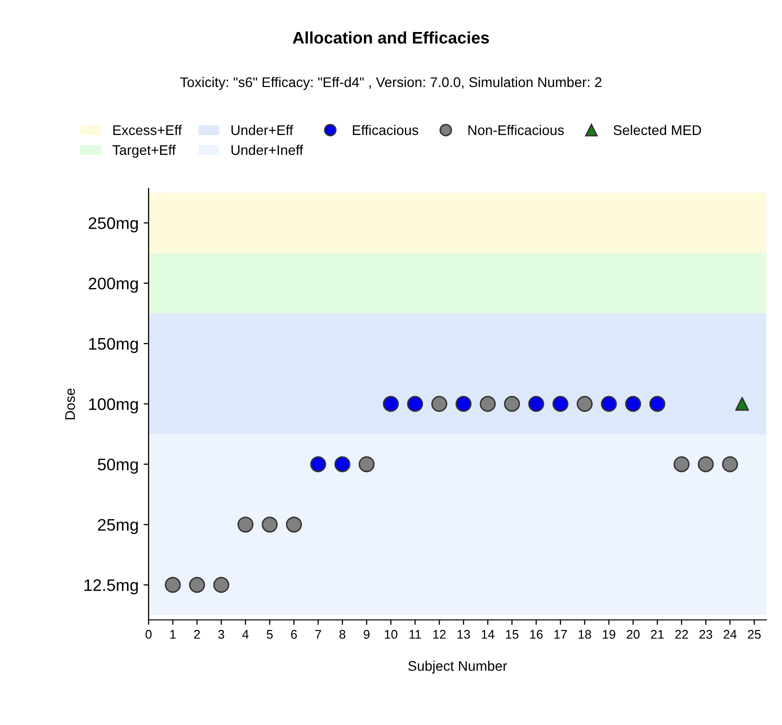 Image resolution: width=782 pixels, height=725 pixels. What do you see at coordinates (439, 634) in the screenshot?
I see `x-tick-label: 12` at bounding box center [439, 634].